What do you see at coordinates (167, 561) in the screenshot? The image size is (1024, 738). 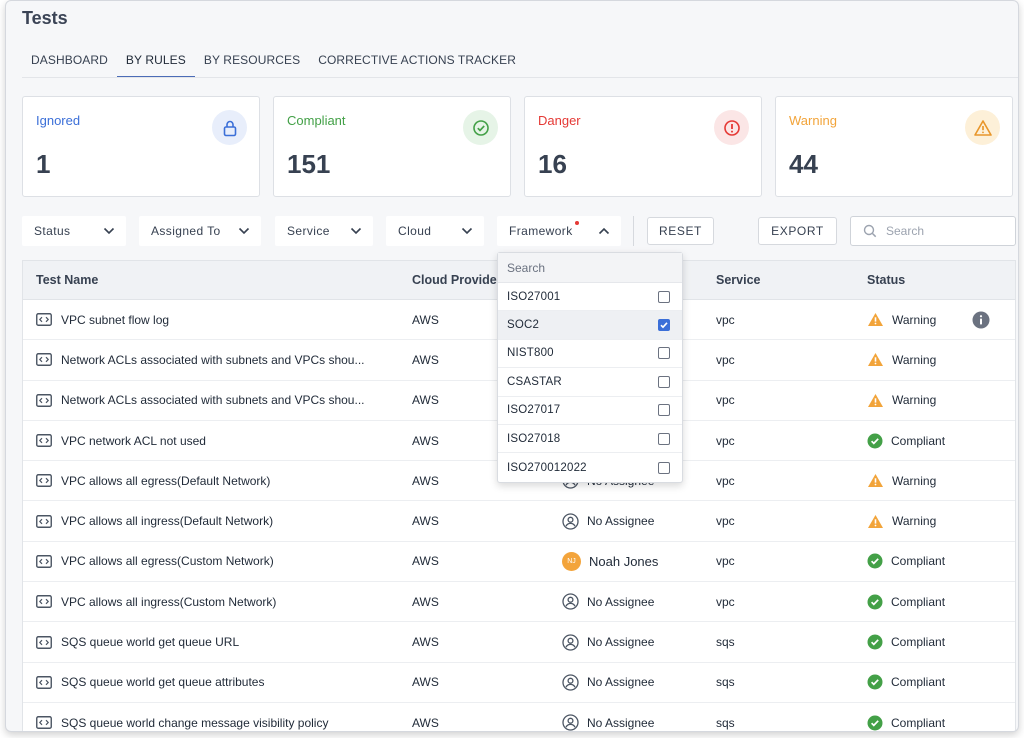 I see `test-name: VPC allows all egress(Custom Network)` at bounding box center [167, 561].